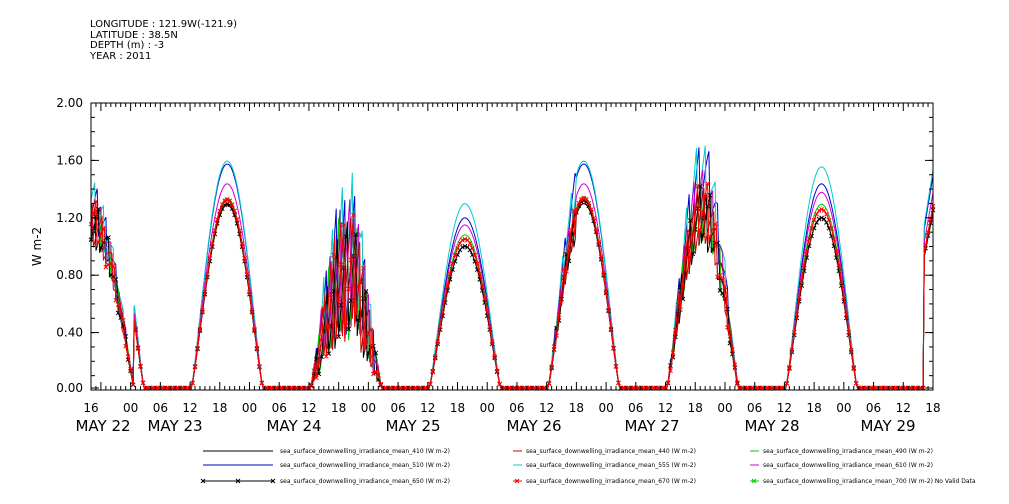  Describe the element at coordinates (69, 275) in the screenshot. I see `y-tick-label: 0.80` at that location.